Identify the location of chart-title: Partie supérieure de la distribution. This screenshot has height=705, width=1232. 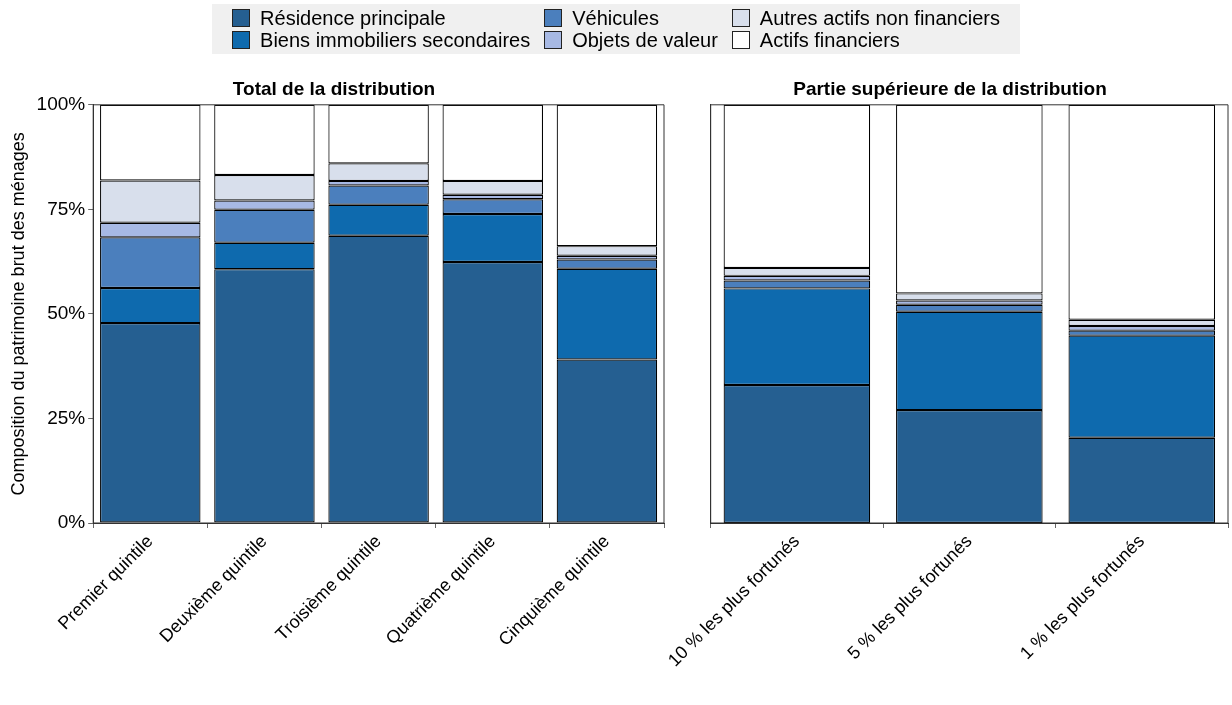
(950, 88).